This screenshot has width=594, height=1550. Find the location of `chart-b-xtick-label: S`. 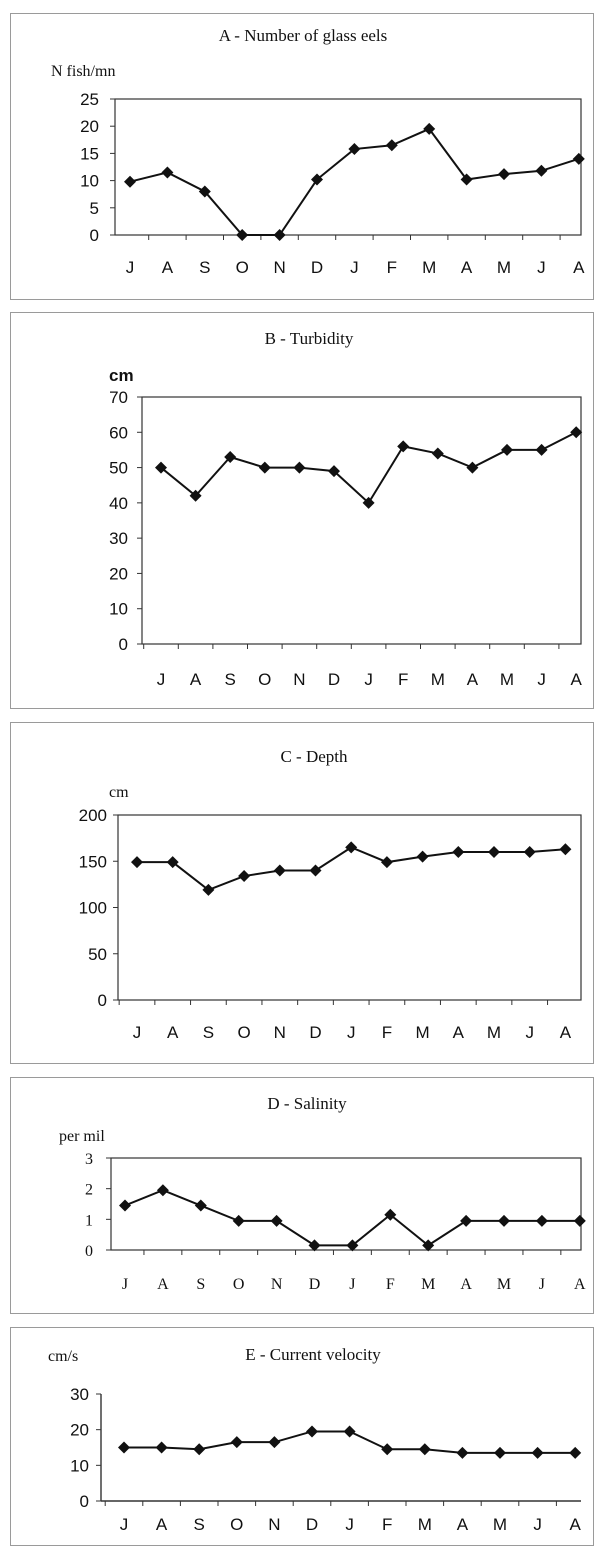

chart-b-xtick-label: S is located at coordinates (230, 679).